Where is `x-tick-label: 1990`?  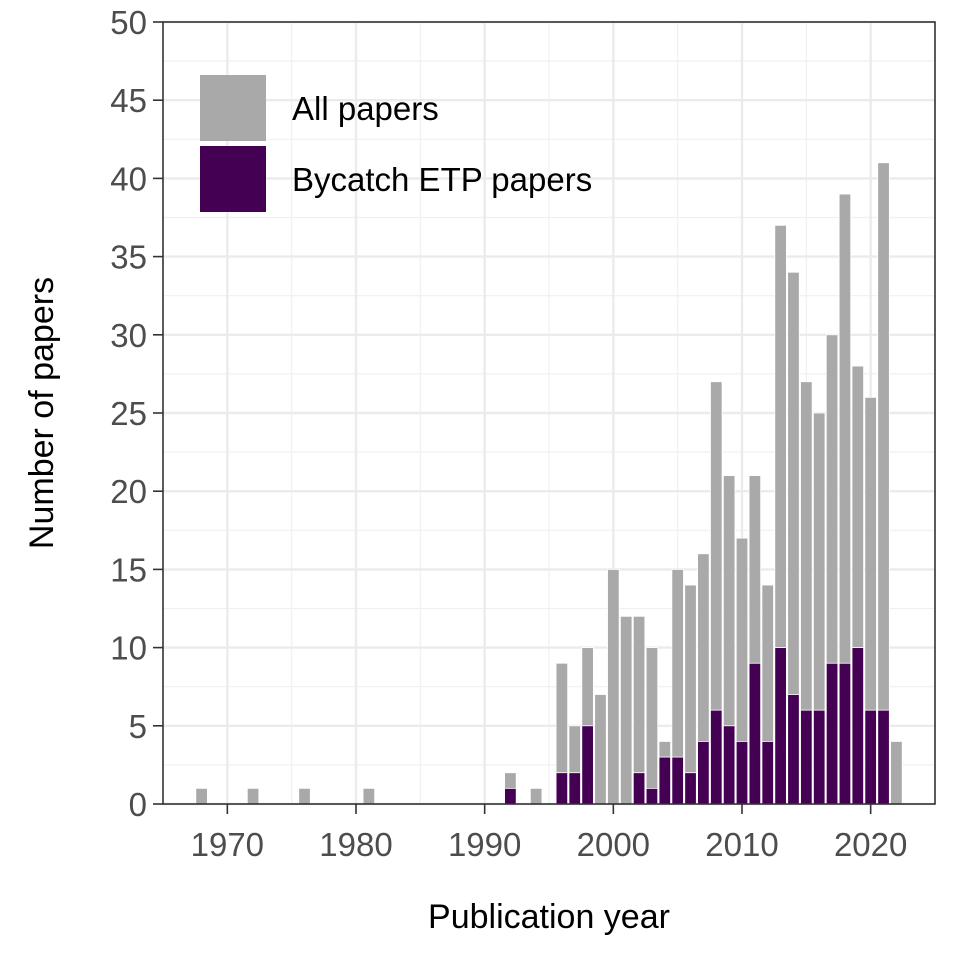 x-tick-label: 1990 is located at coordinates (484, 844).